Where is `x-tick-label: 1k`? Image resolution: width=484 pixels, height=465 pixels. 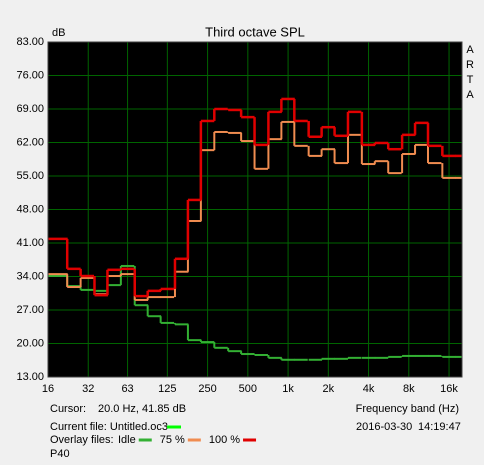 x-tick-label: 1k is located at coordinates (288, 389).